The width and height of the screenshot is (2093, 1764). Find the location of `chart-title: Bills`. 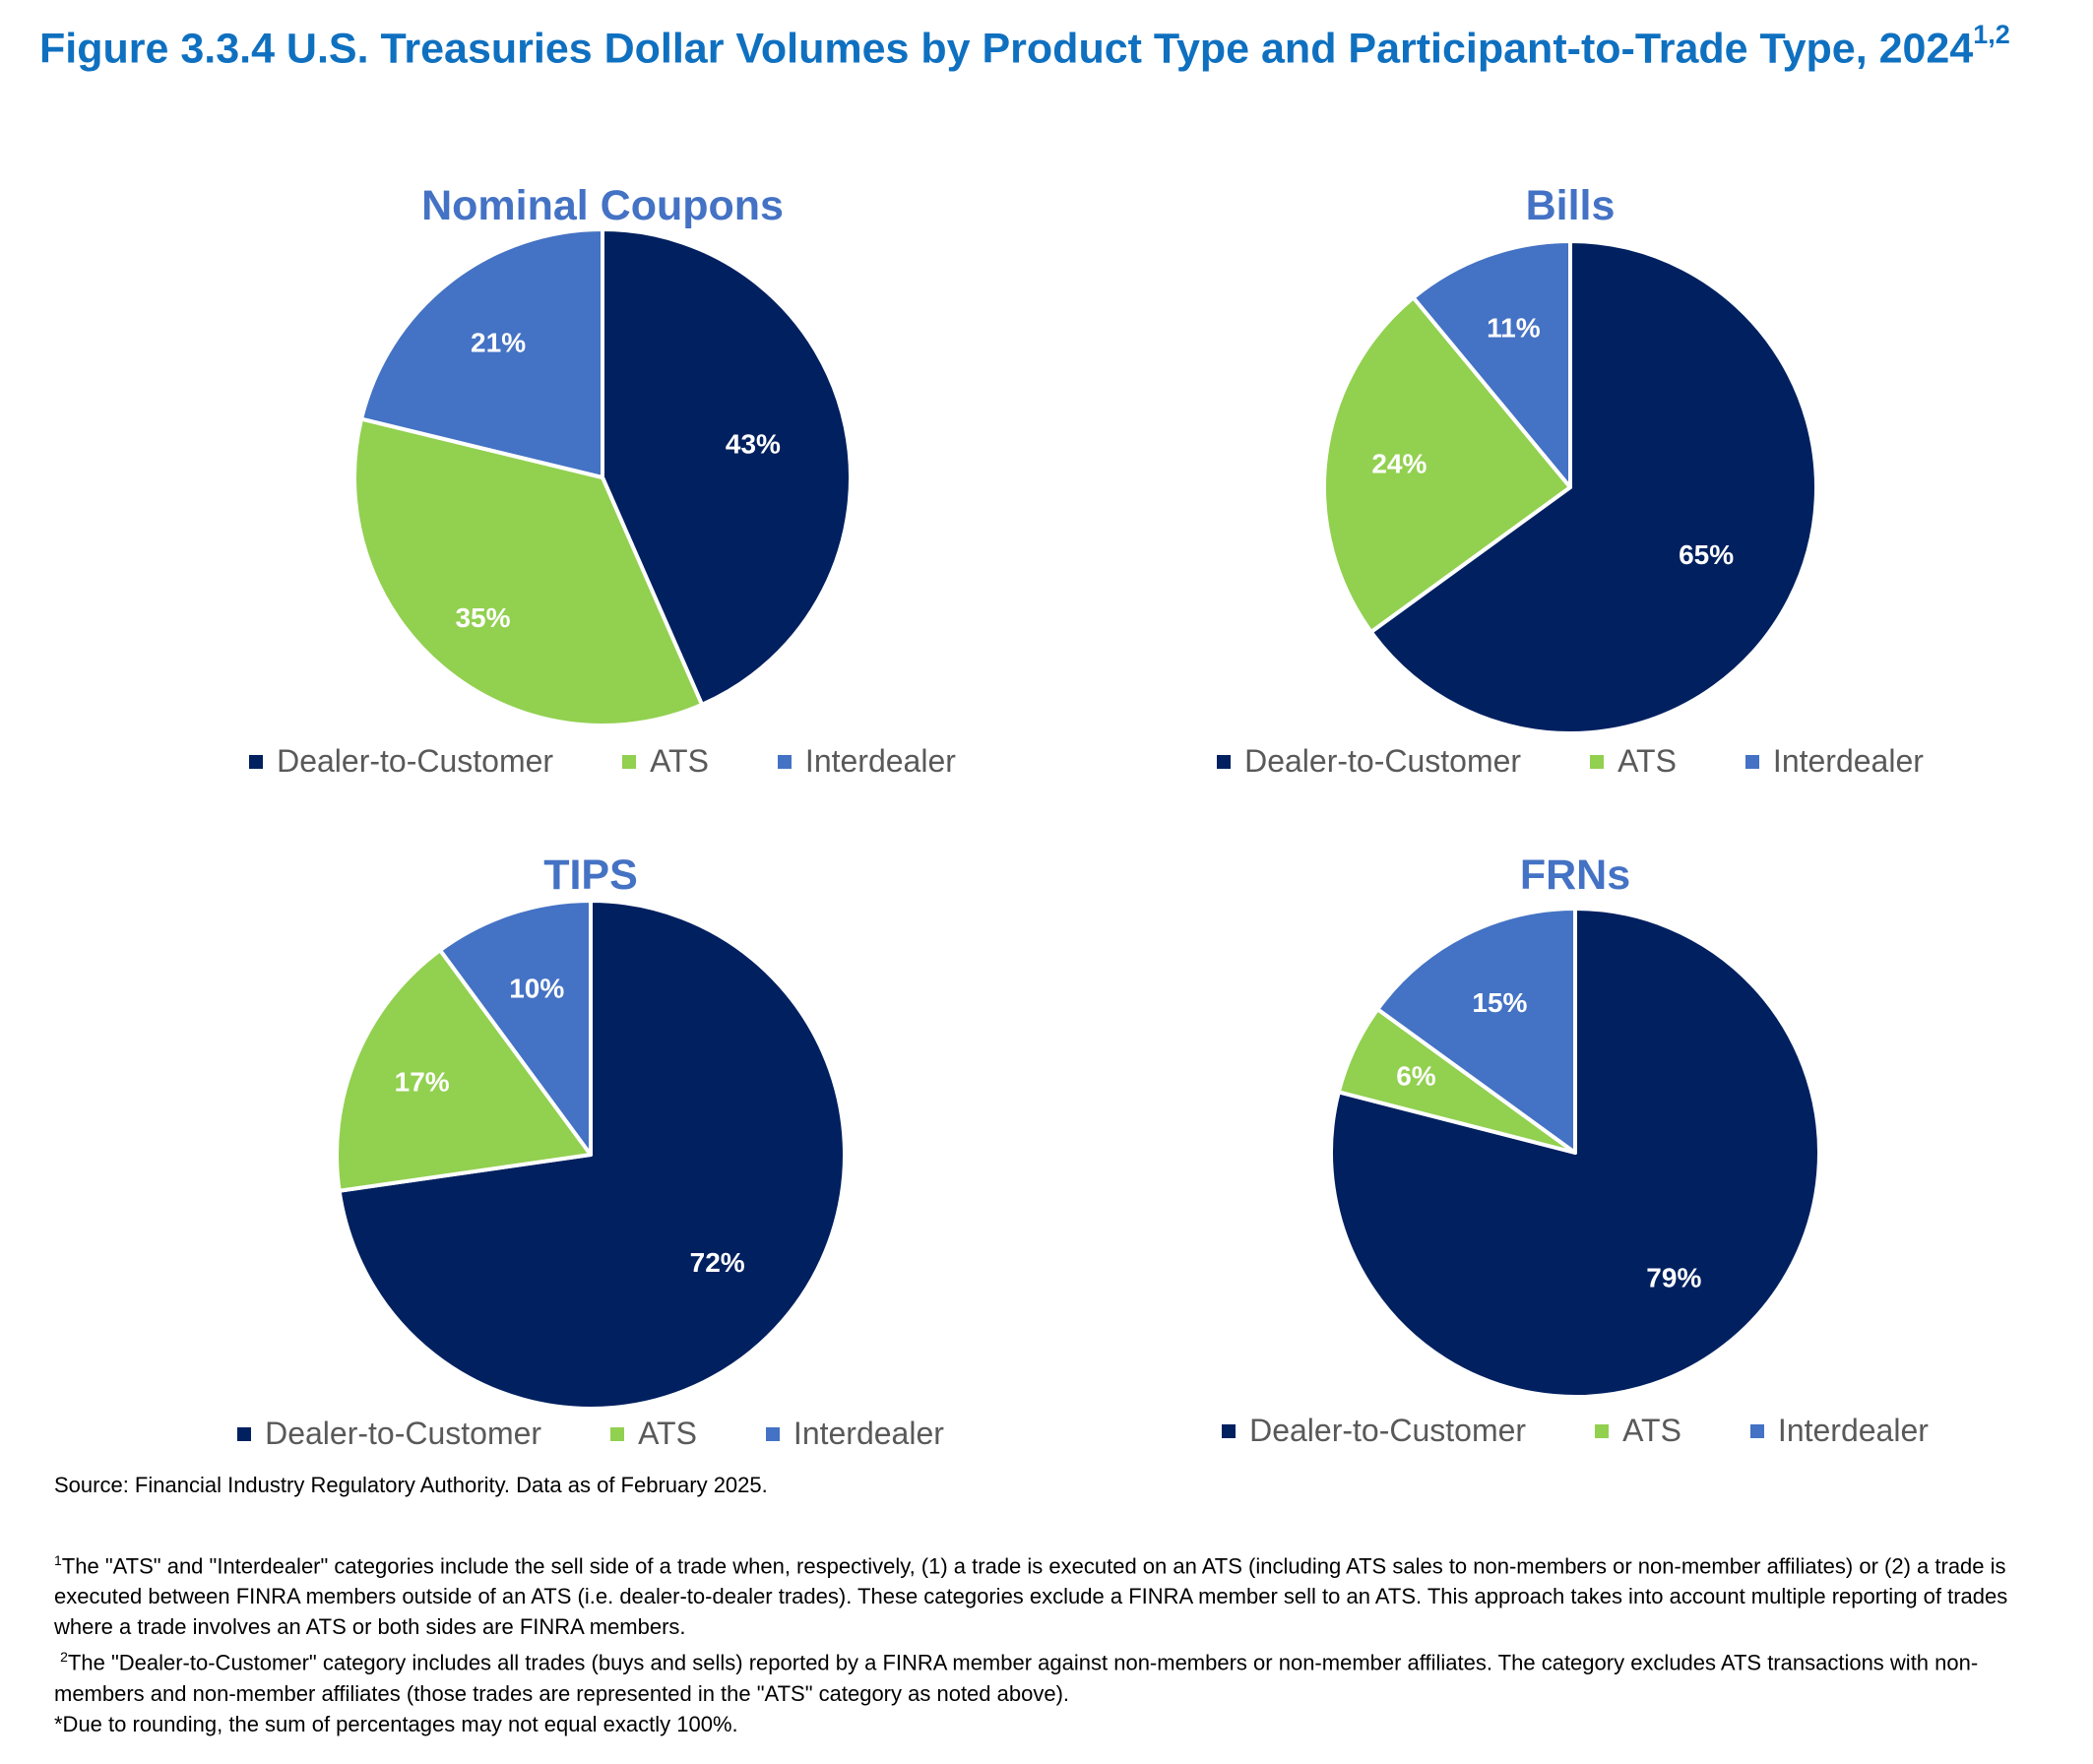

chart-title: Bills is located at coordinates (1571, 205).